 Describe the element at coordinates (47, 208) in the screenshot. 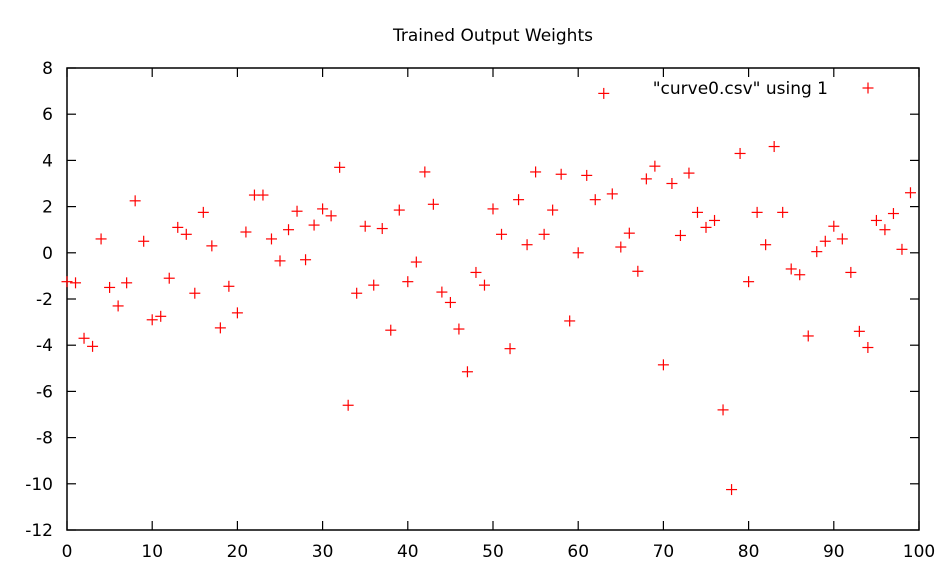

I see `y-tick-label: 2` at that location.